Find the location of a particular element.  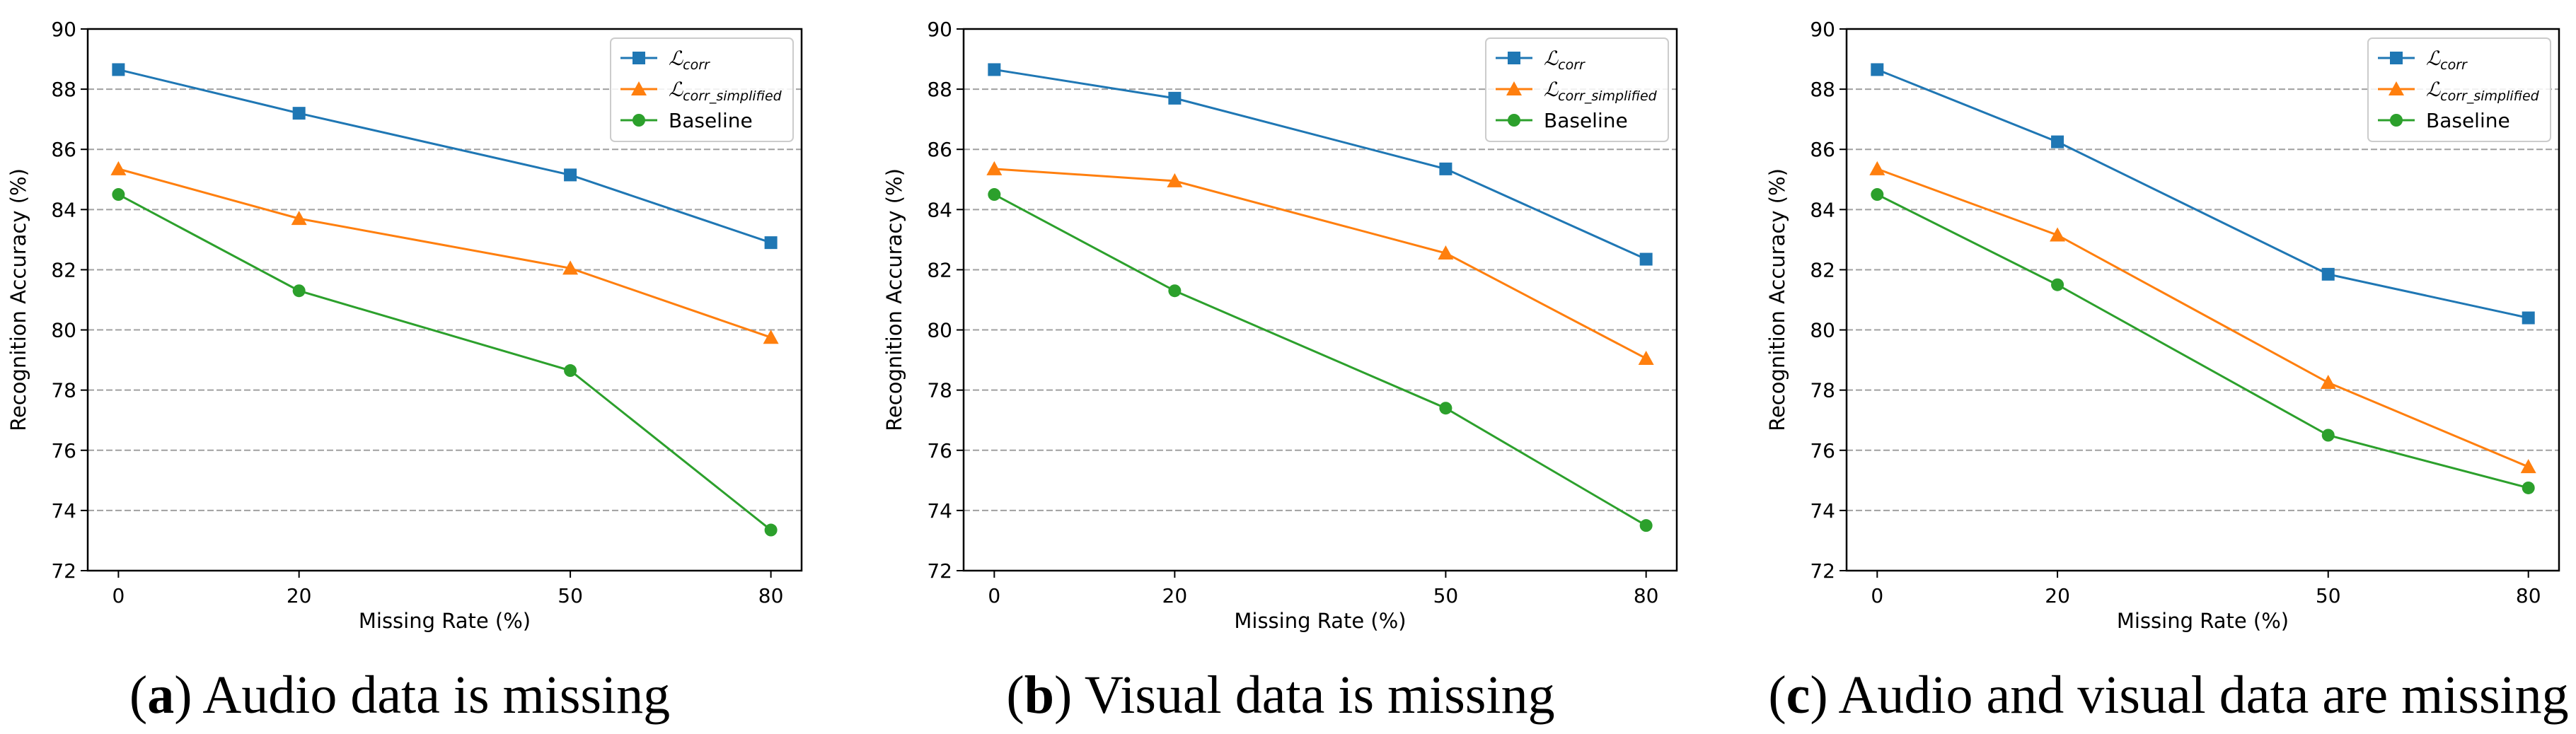

series-line-Baseline is located at coordinates (1320, 360).